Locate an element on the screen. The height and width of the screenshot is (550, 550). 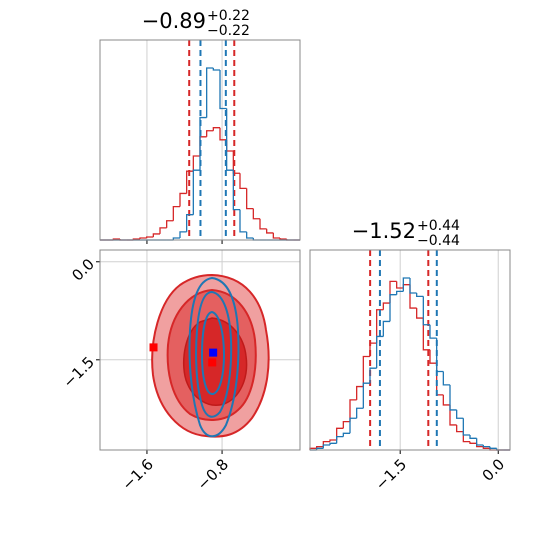
contour-blue-outer is located at coordinates (214, 357).